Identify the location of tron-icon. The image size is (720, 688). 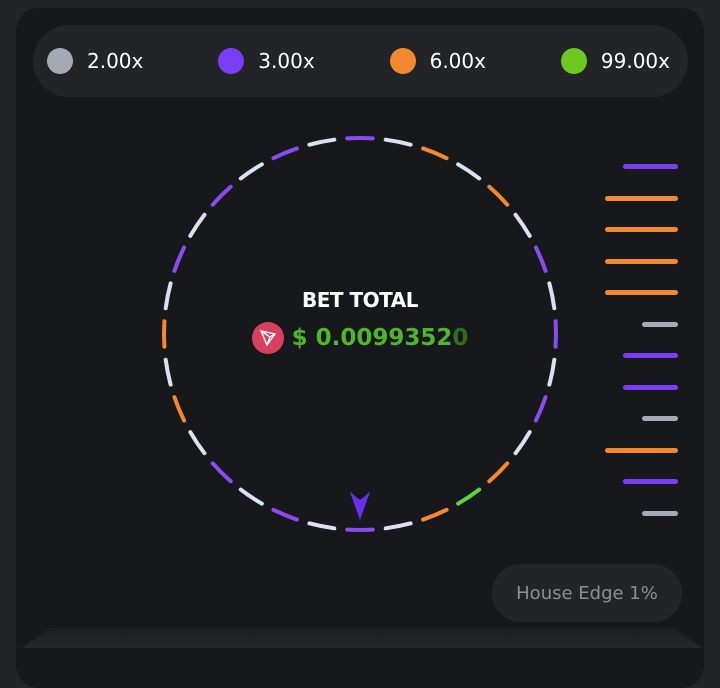
(268, 338).